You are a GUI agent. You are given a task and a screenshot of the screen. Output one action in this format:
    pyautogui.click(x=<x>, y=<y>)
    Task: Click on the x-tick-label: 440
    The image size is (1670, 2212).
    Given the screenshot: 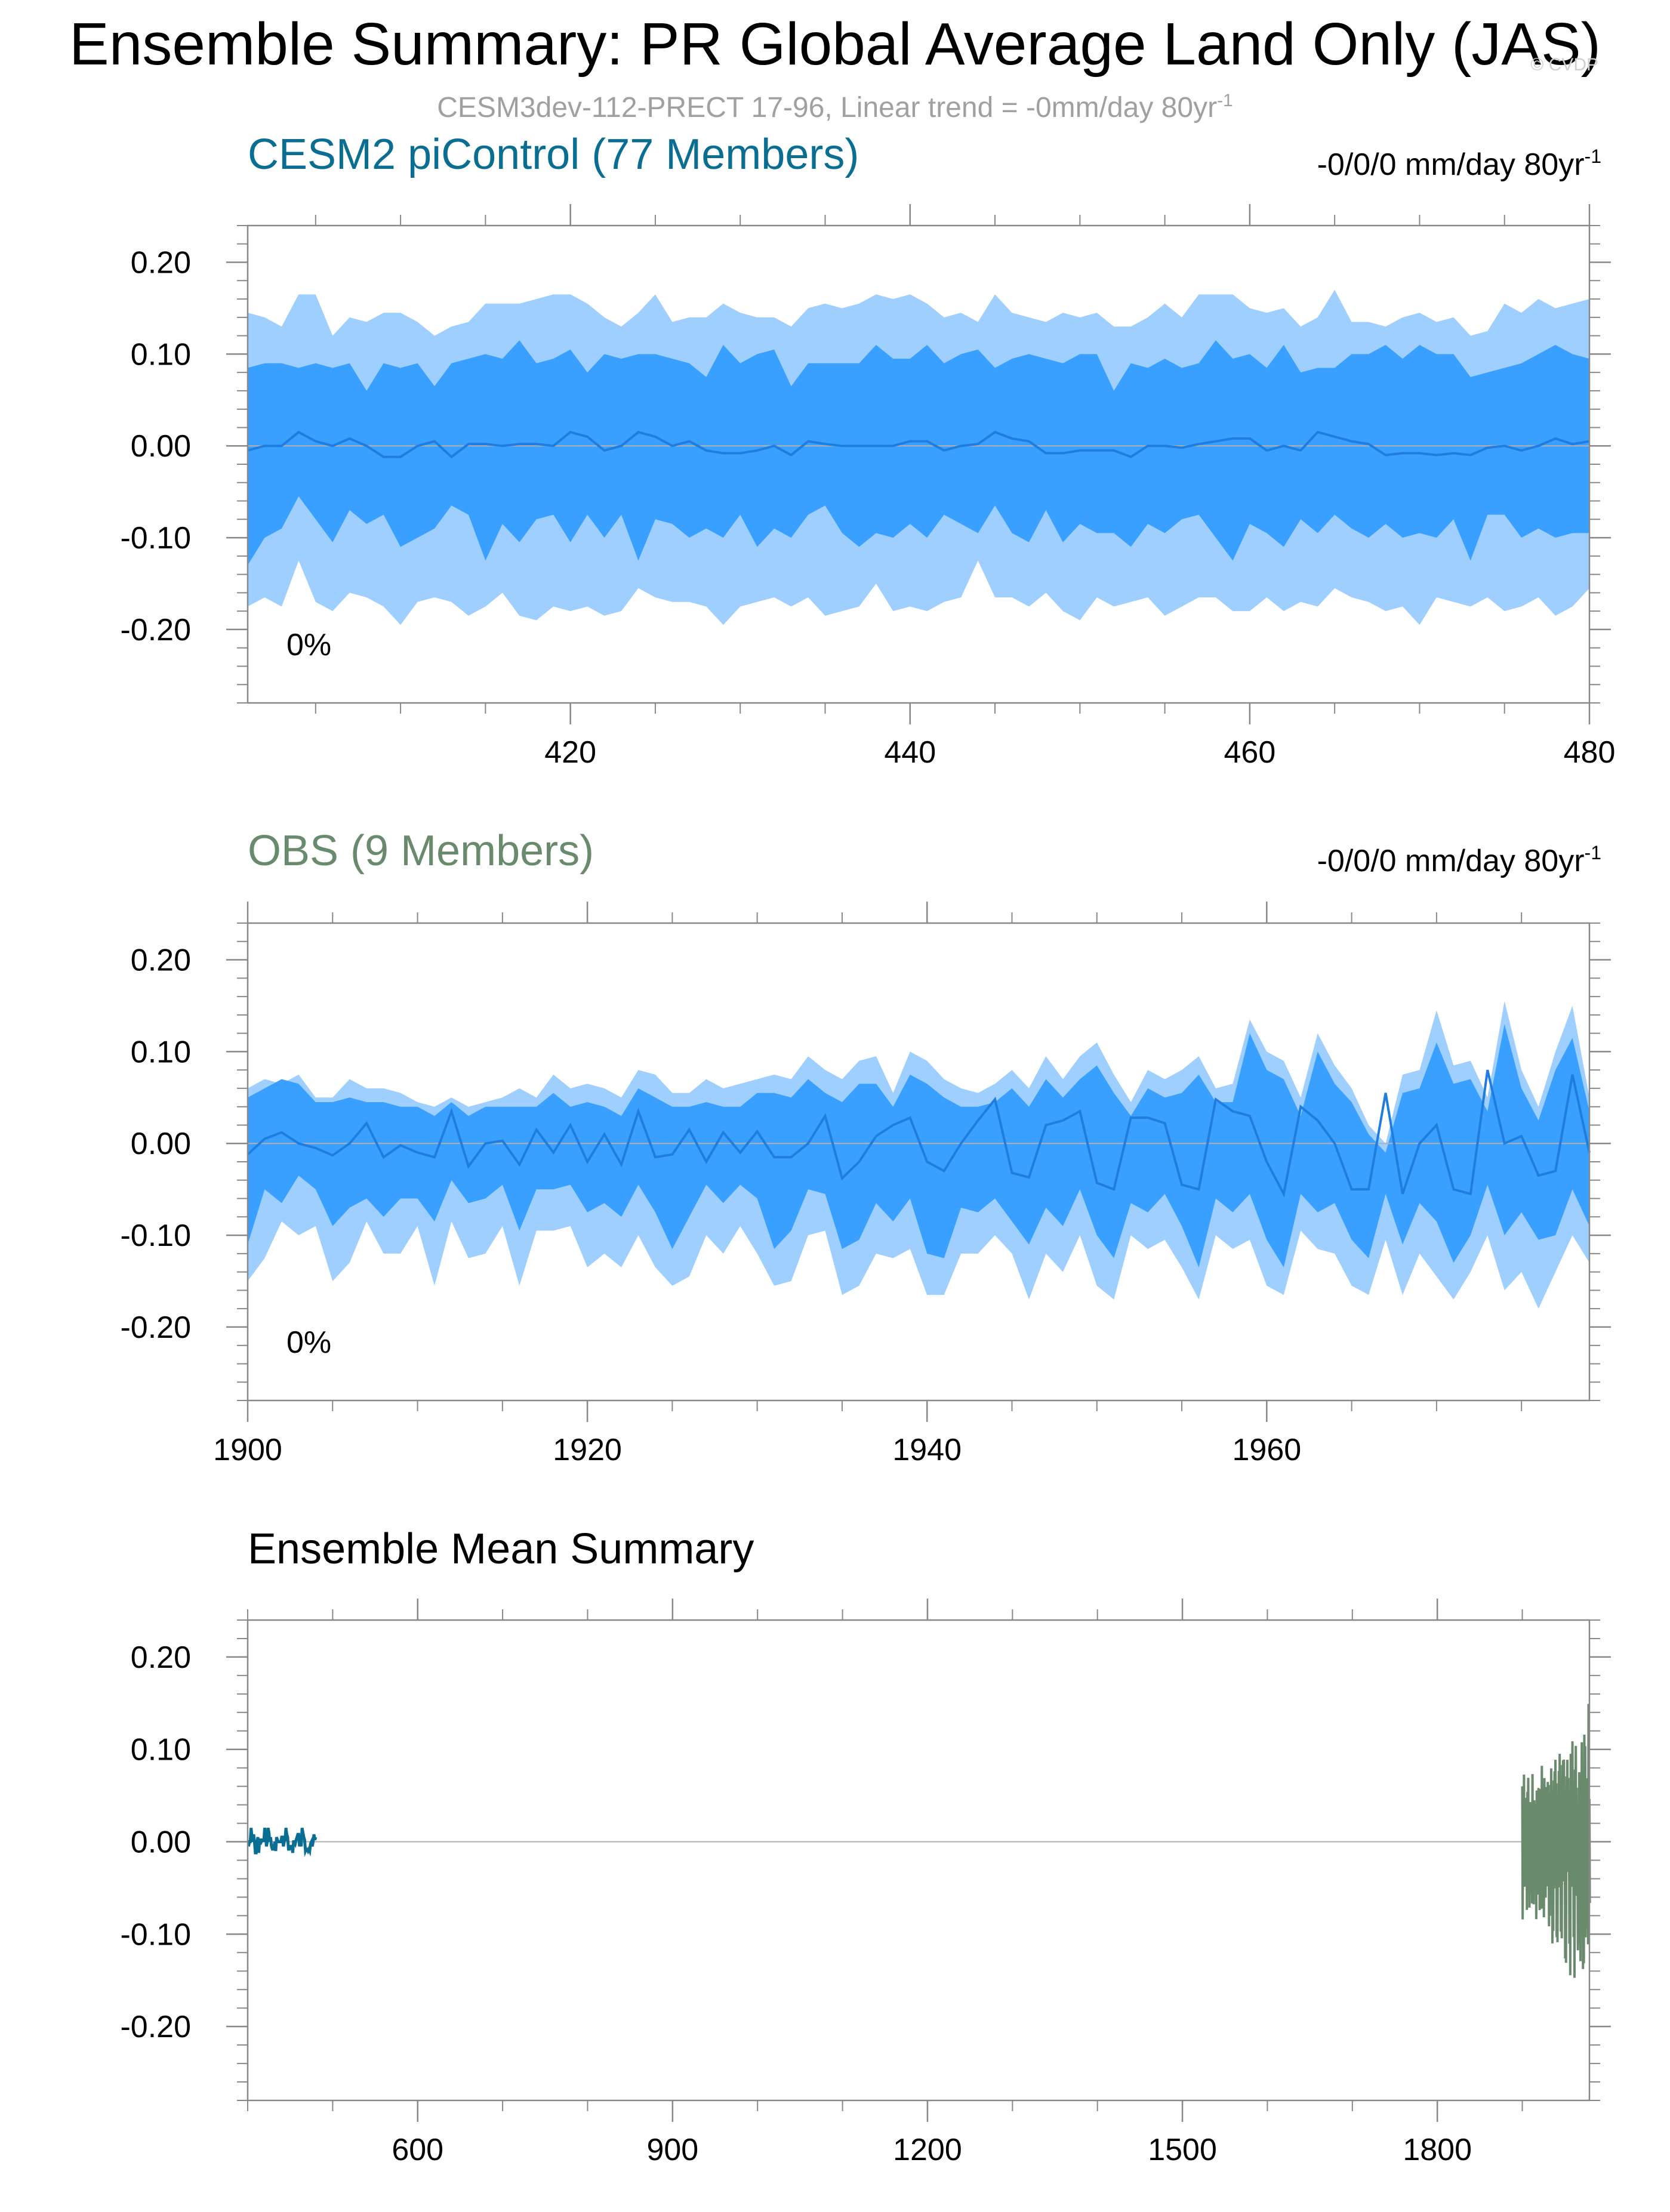 What is the action you would take?
    pyautogui.click(x=910, y=752)
    